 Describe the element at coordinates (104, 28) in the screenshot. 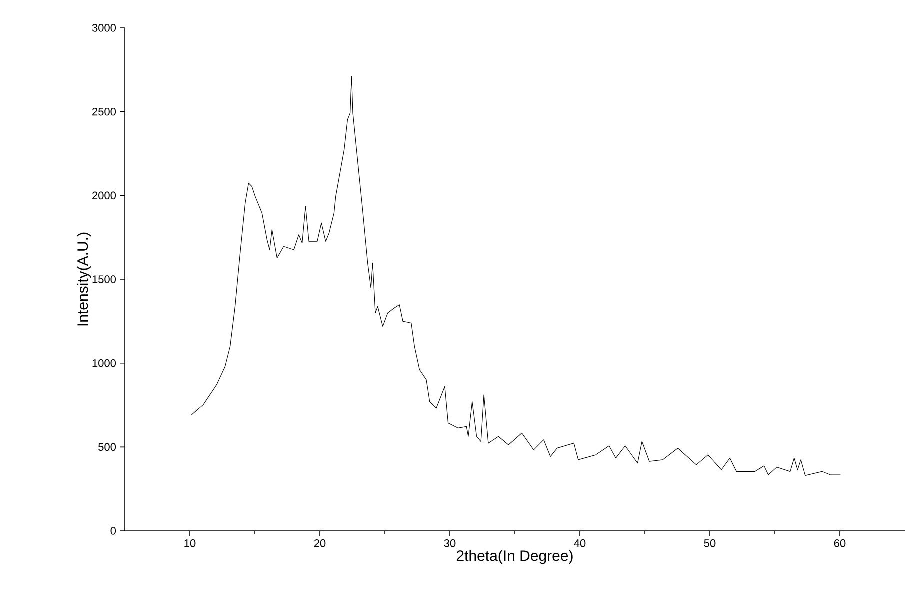

I see `y-tick-label: 3000` at that location.